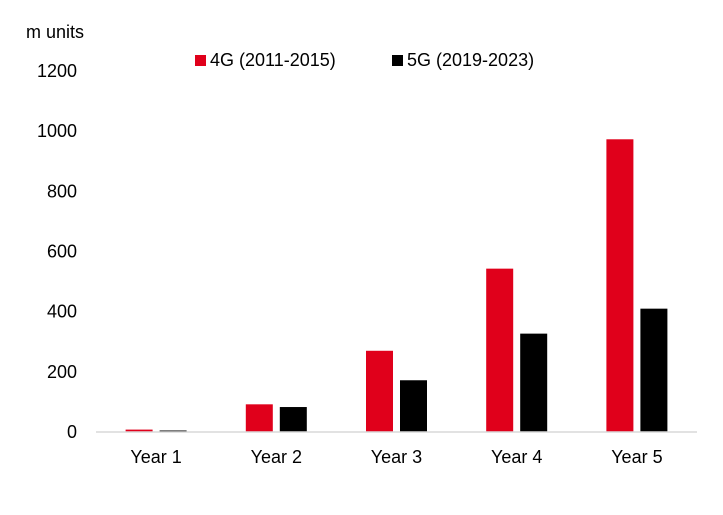  Describe the element at coordinates (55, 32) in the screenshot. I see `y-axis-label: m units` at that location.